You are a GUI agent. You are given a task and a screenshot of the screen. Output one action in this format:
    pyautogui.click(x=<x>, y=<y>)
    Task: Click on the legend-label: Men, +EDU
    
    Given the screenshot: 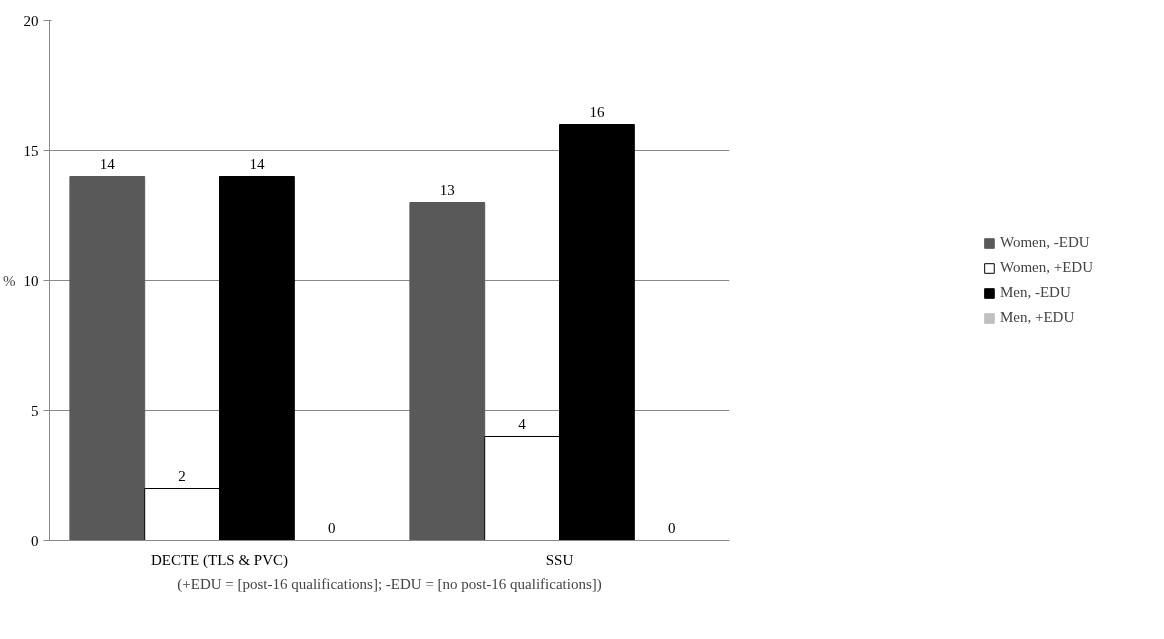 What is the action you would take?
    pyautogui.click(x=1037, y=317)
    